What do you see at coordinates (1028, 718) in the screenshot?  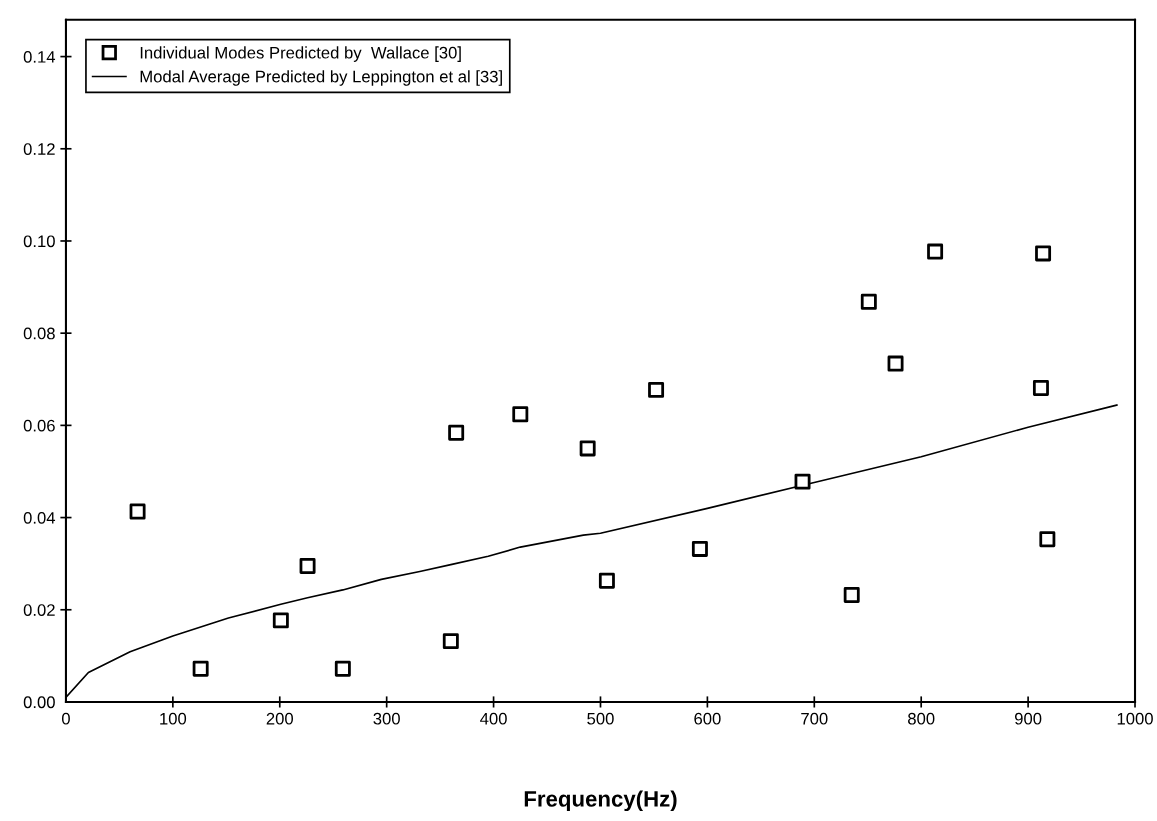 I see `x-tick-label: 900` at bounding box center [1028, 718].